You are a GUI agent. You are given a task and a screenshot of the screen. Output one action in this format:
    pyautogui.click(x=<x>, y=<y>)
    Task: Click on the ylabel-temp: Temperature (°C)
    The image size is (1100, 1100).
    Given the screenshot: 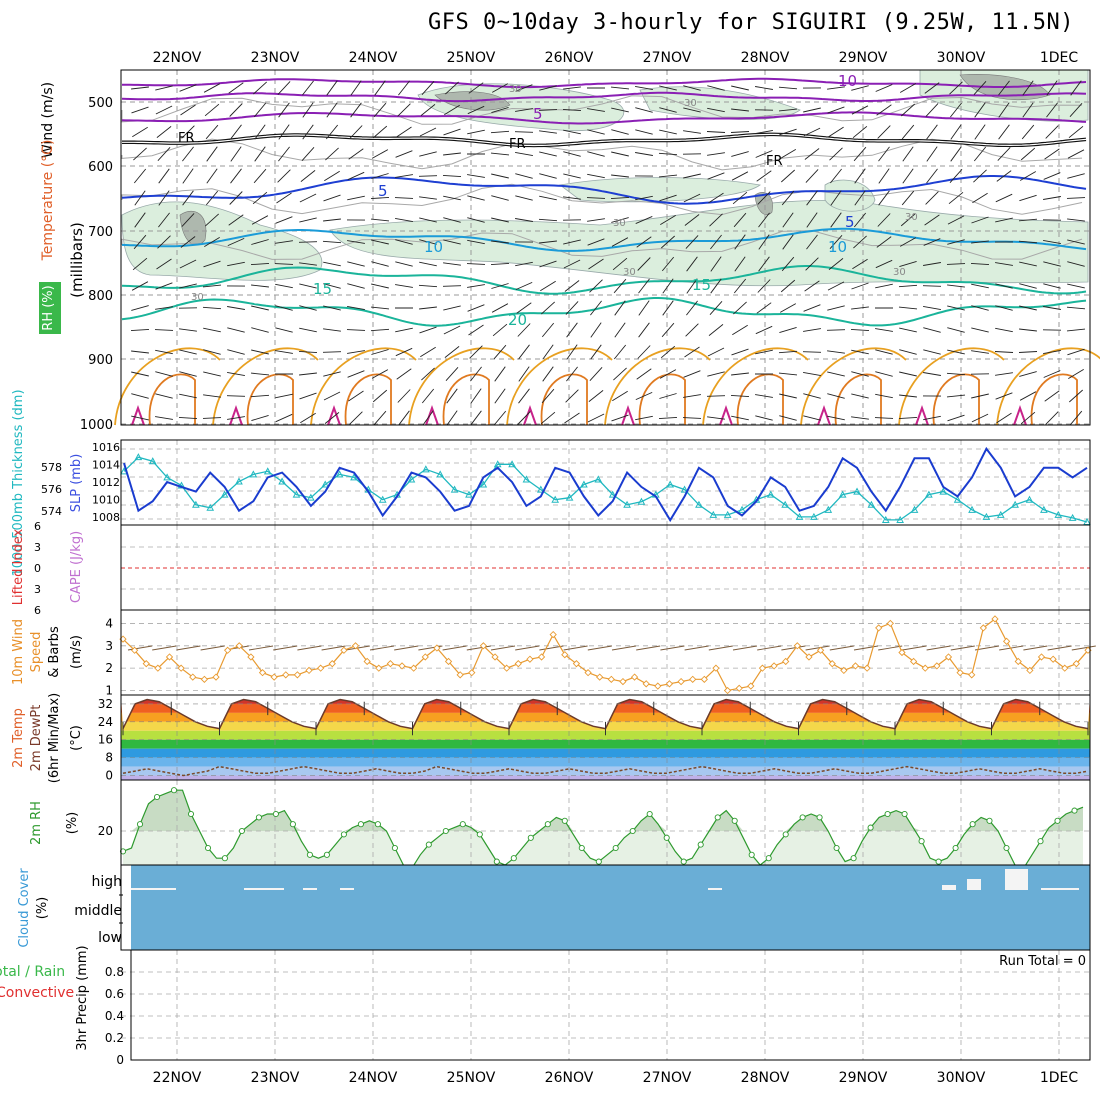 What is the action you would take?
    pyautogui.click(x=48, y=201)
    